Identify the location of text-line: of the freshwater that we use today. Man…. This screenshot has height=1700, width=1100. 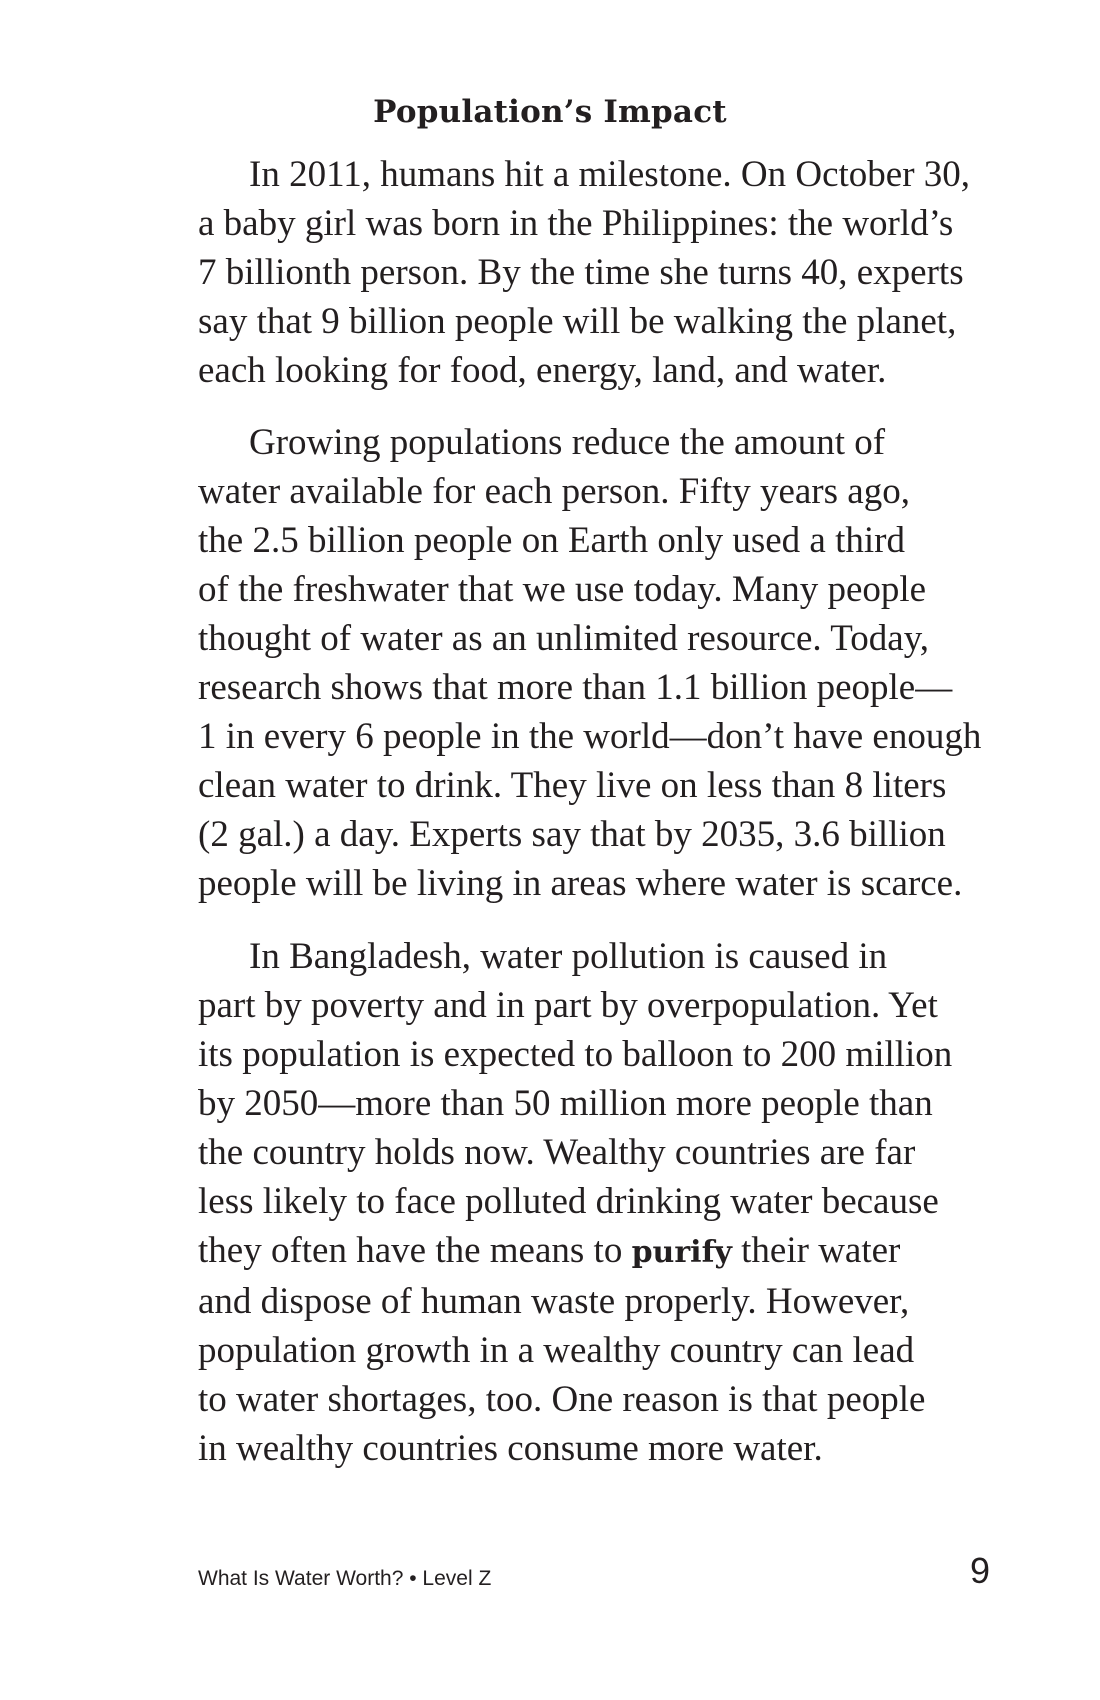
(562, 589).